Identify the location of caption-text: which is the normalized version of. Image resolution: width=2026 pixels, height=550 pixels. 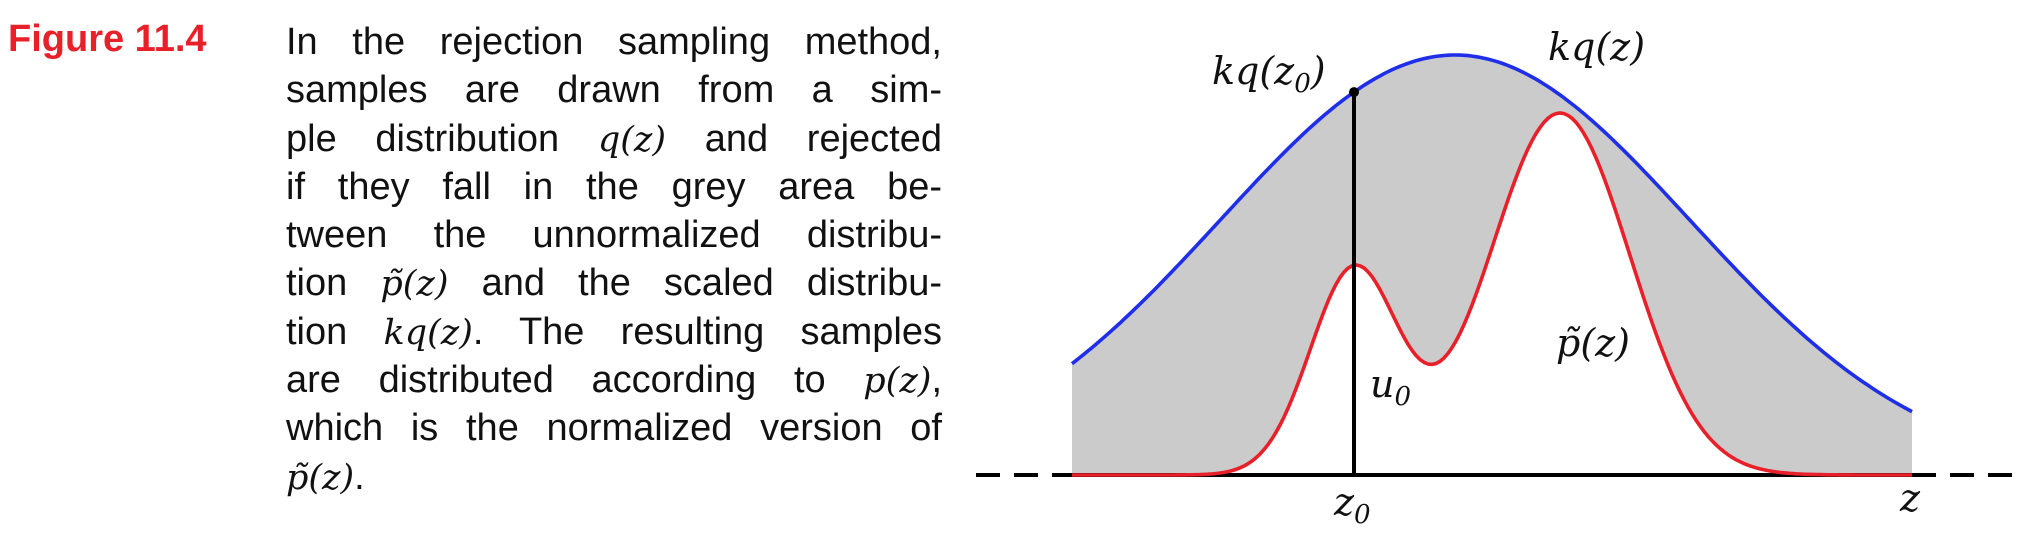
(614, 428).